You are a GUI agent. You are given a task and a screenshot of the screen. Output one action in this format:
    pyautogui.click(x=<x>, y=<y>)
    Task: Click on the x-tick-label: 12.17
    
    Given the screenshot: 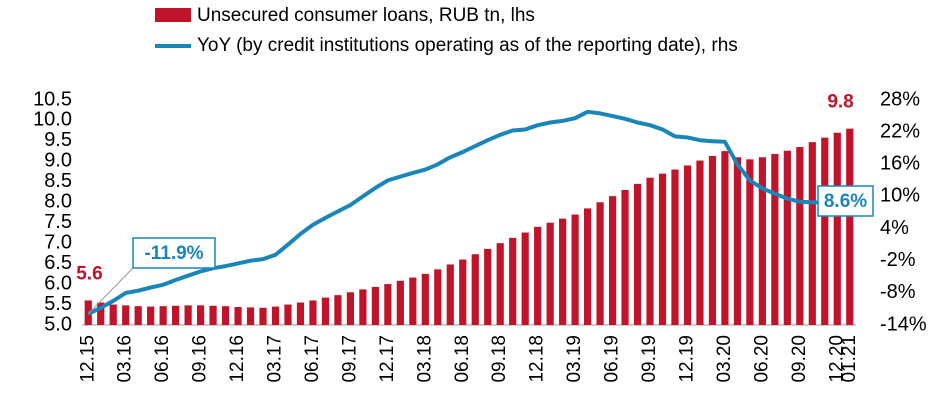 What is the action you would take?
    pyautogui.click(x=387, y=359)
    